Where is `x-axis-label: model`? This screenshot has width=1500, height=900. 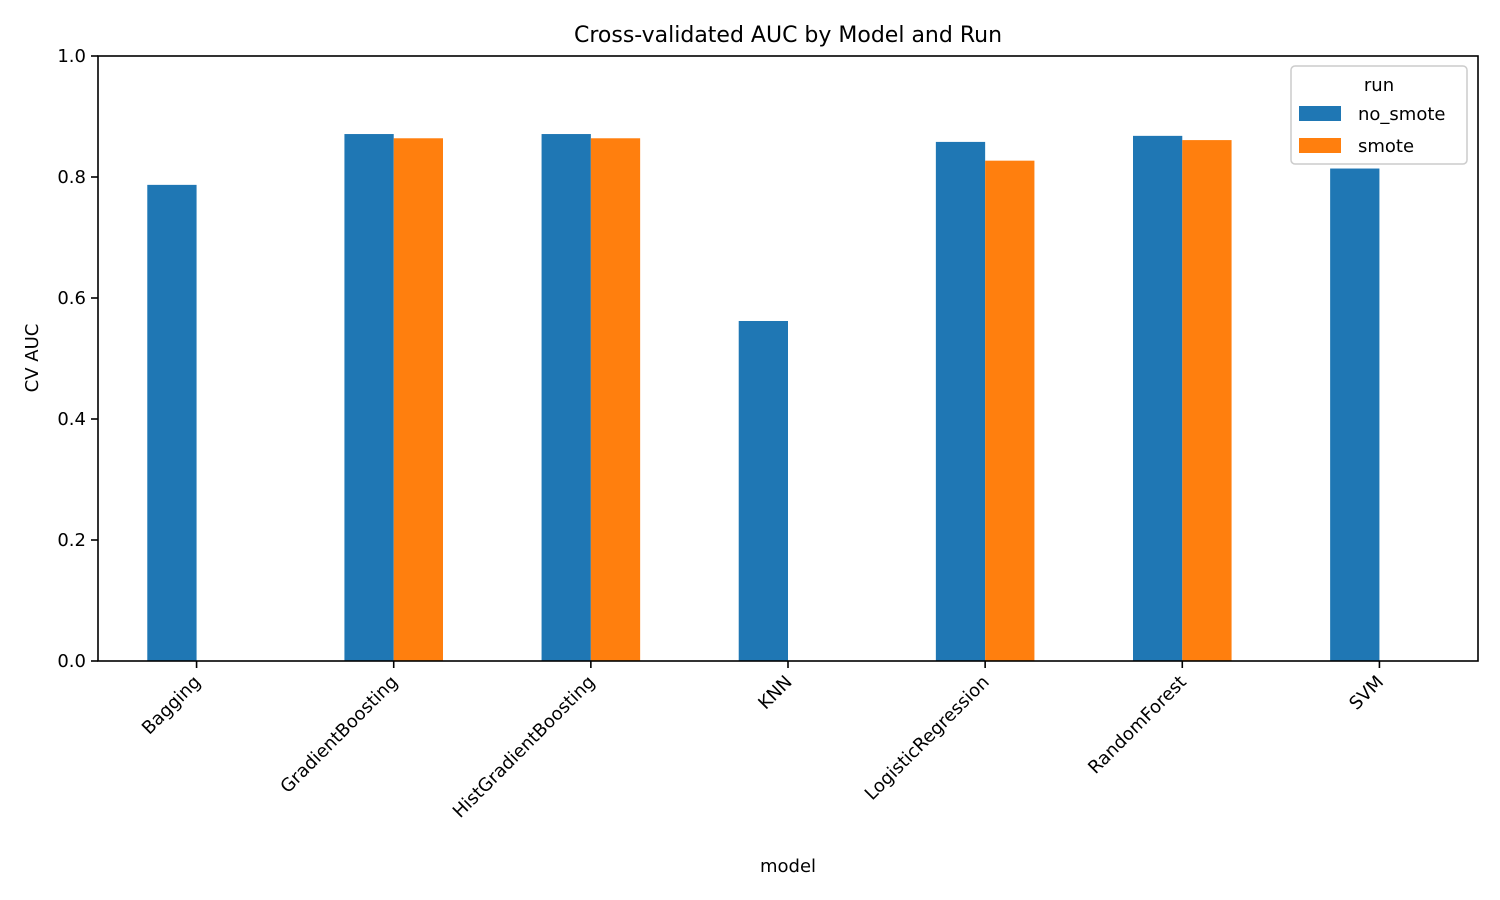
x-axis-label: model is located at coordinates (788, 866).